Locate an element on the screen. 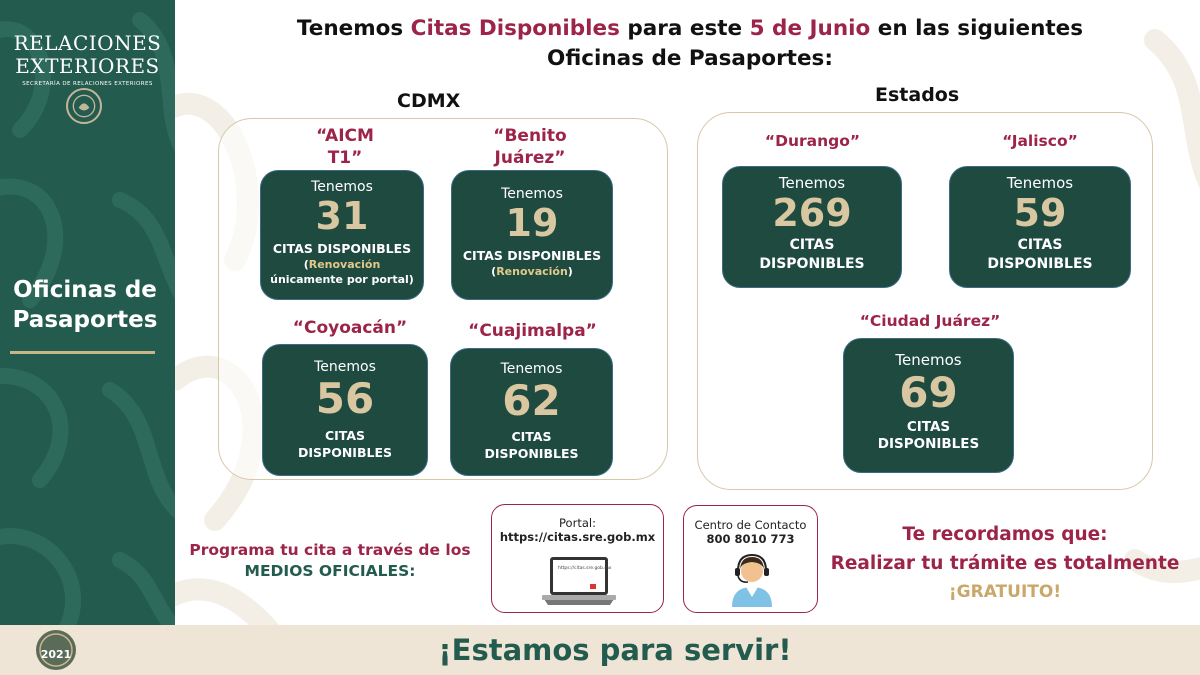  card-count: 62 is located at coordinates (531, 400).